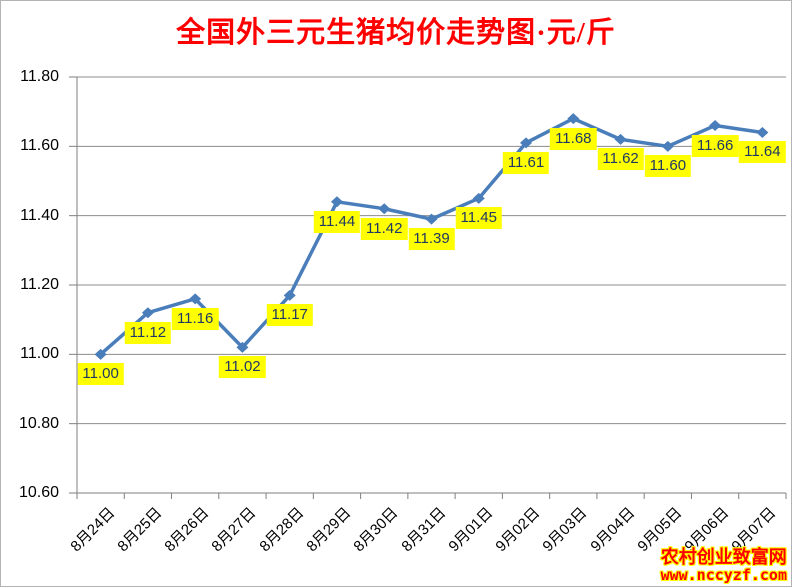 This screenshot has width=792, height=587. Describe the element at coordinates (526, 162) in the screenshot. I see `data-label: 11.61` at that location.